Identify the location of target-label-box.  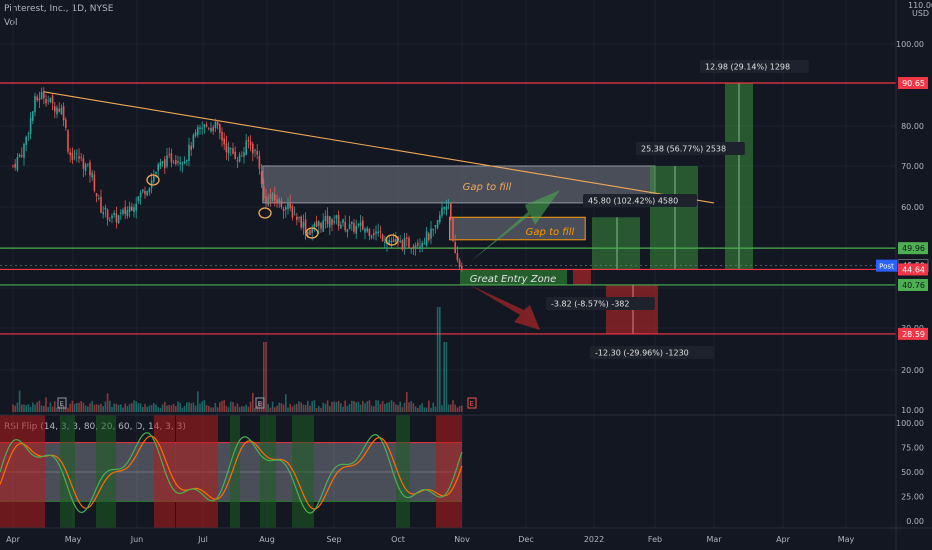
(754, 66).